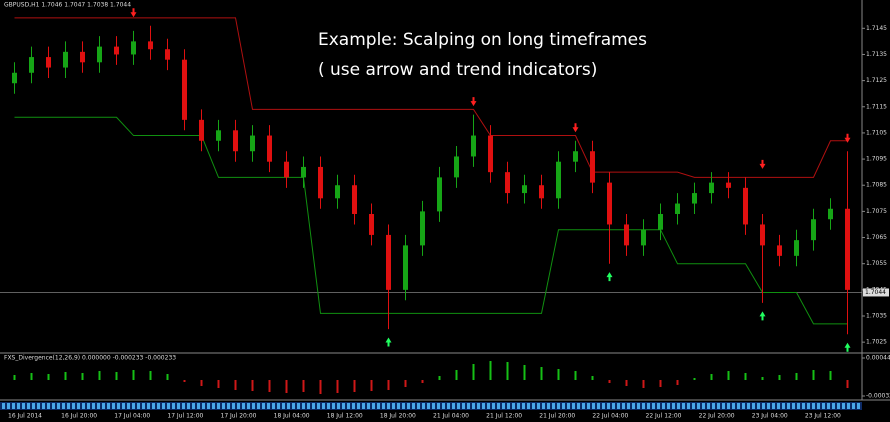  What do you see at coordinates (79, 416) in the screenshot?
I see `x-tick-label: 16 Jul 20:00` at bounding box center [79, 416].